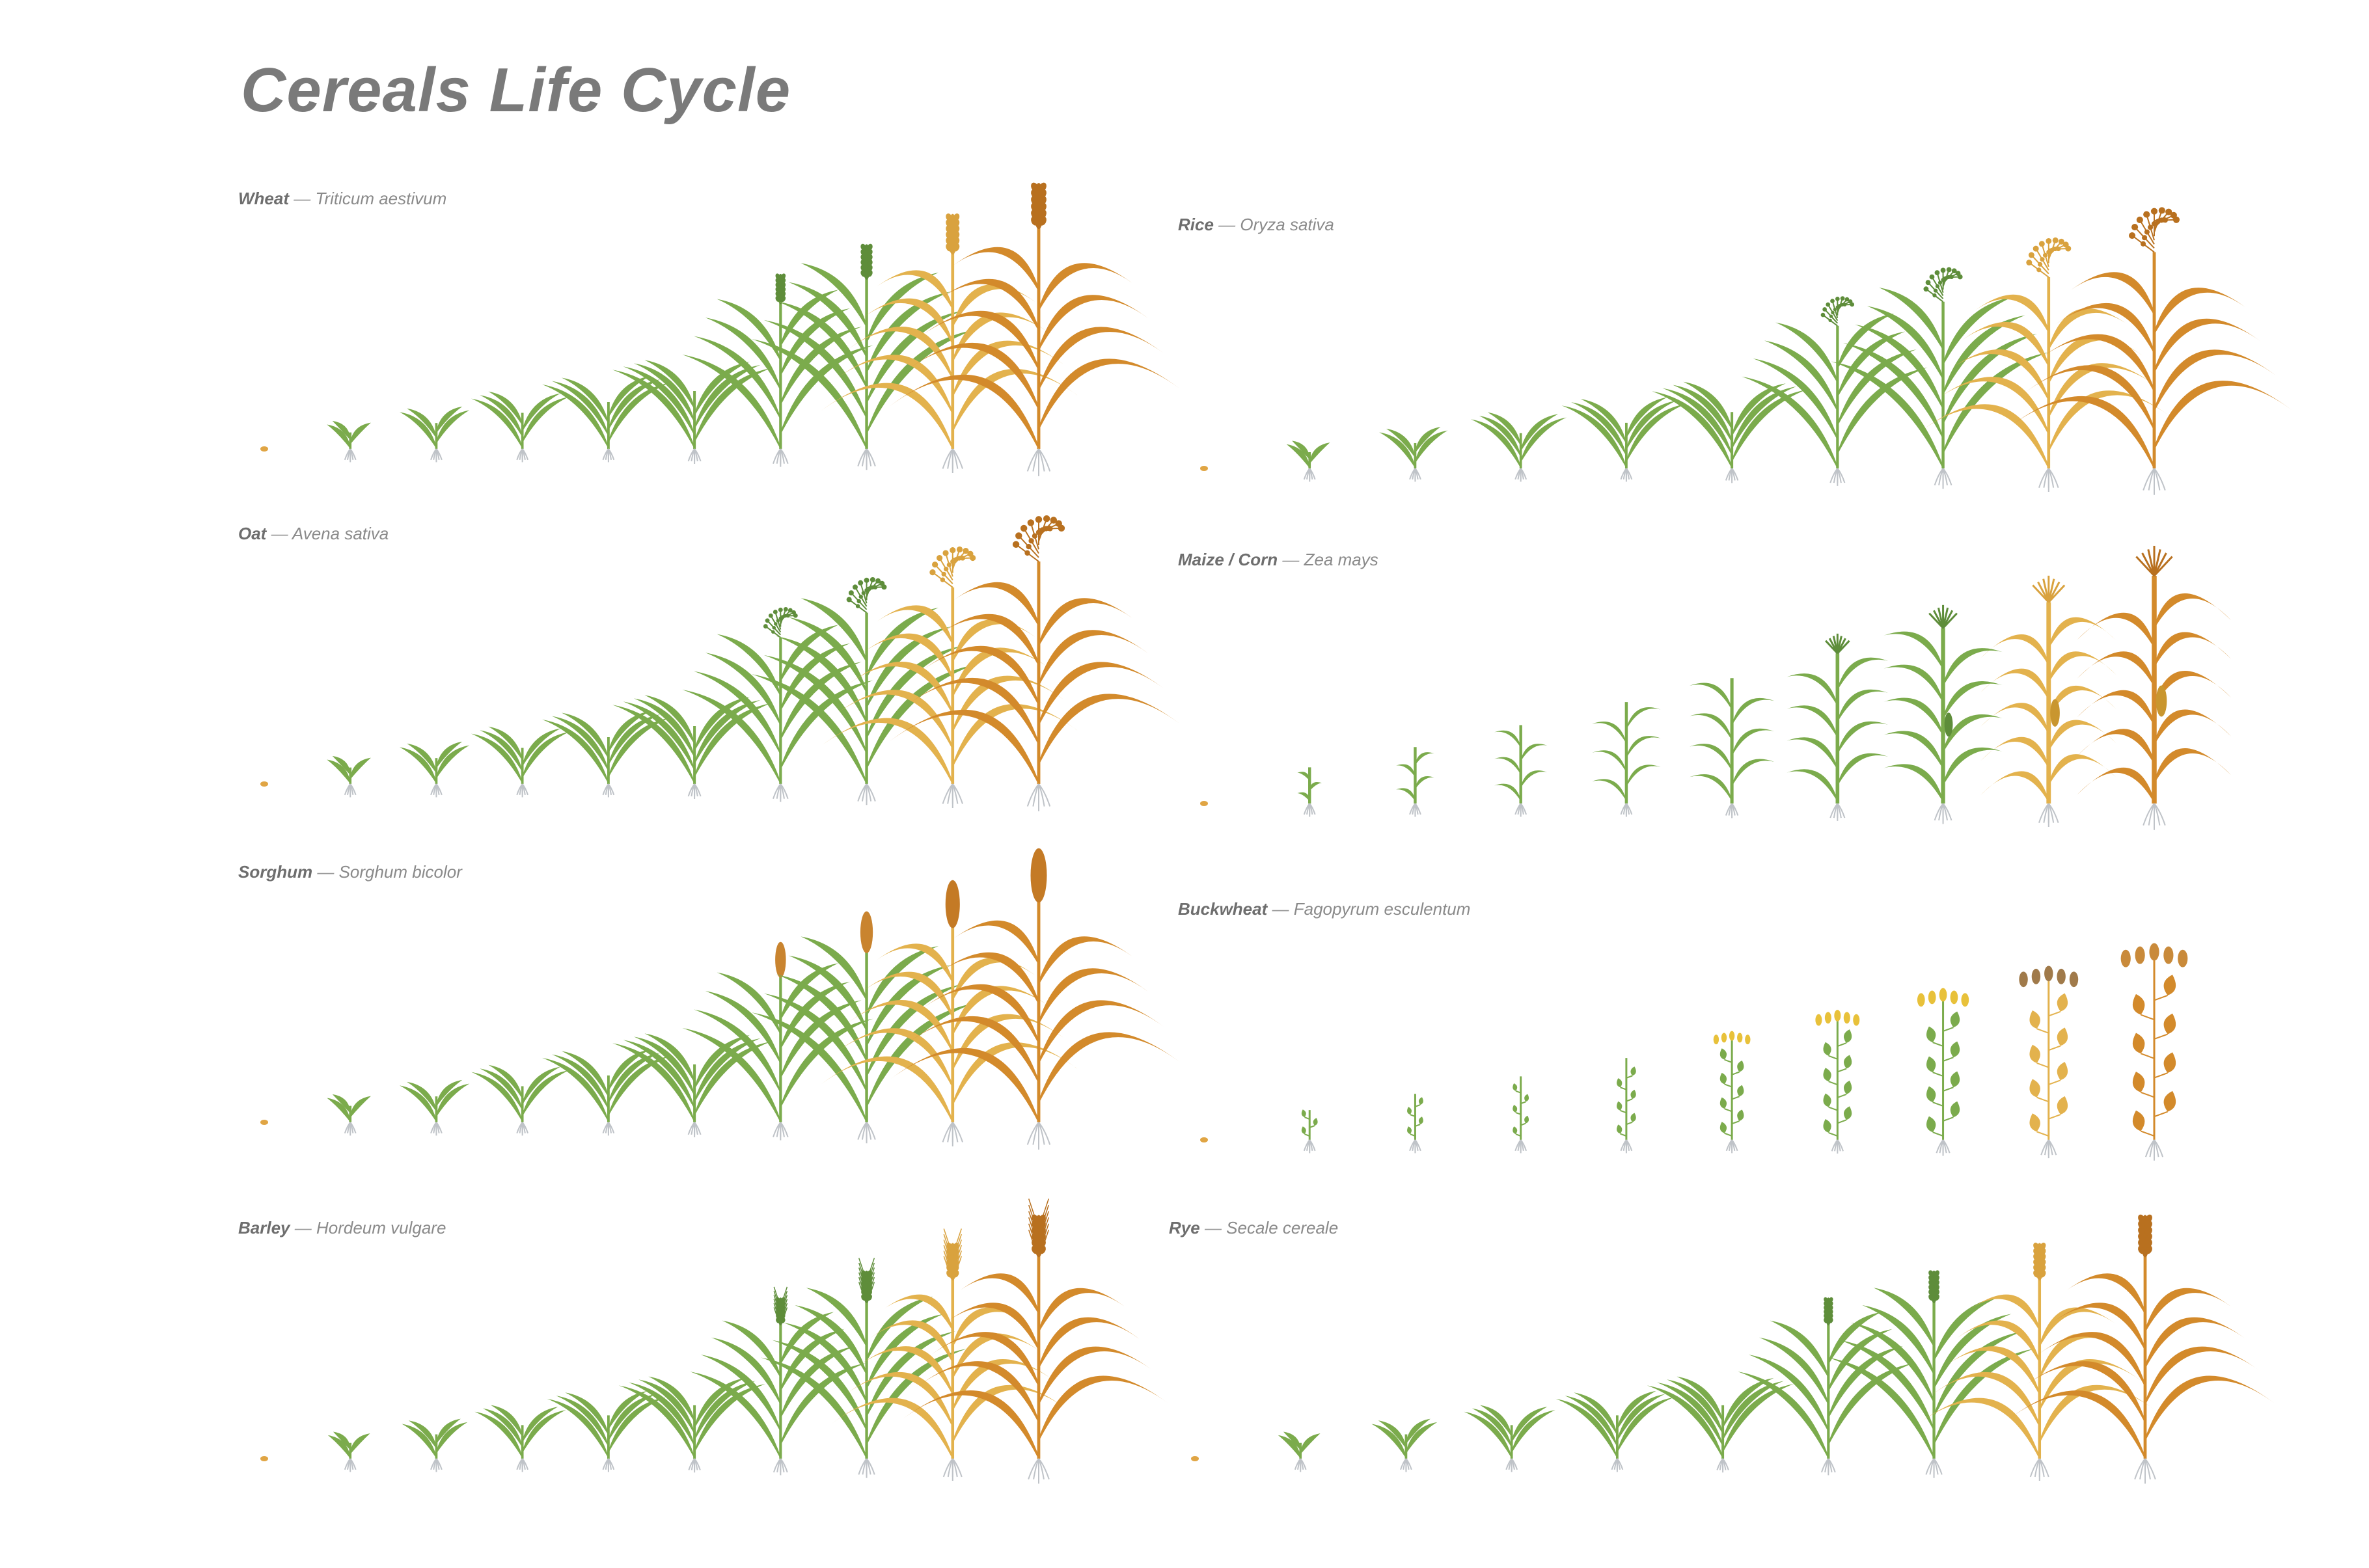 The image size is (2369, 1568). What do you see at coordinates (275, 872) in the screenshot?
I see `common-name: Sorghum` at bounding box center [275, 872].